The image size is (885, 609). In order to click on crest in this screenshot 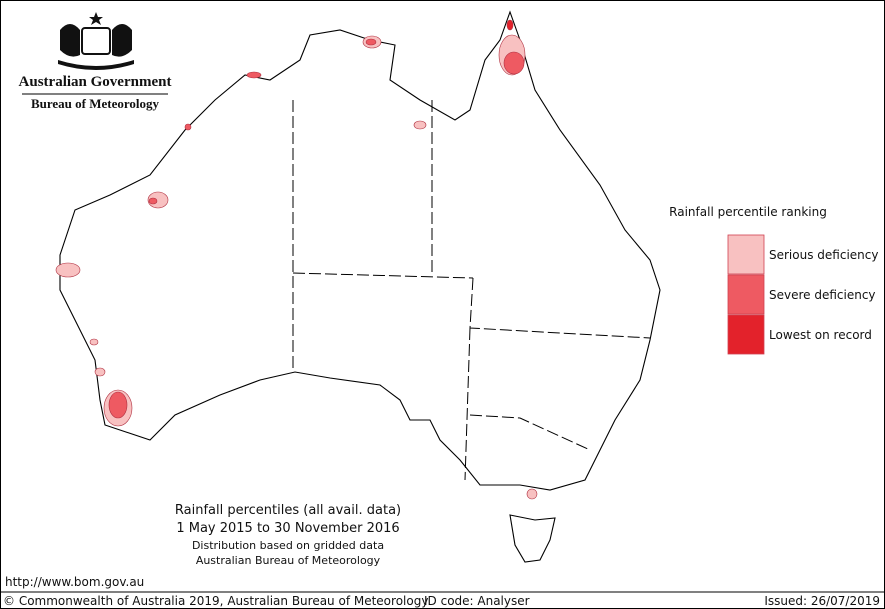, I will do `click(96, 41)`.